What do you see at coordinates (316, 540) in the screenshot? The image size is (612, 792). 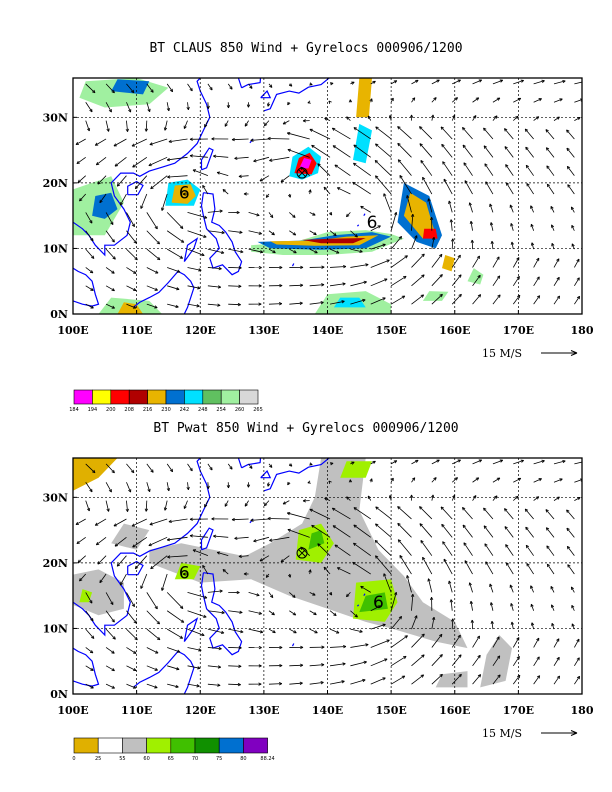 I see `pwat-shading` at bounding box center [316, 540].